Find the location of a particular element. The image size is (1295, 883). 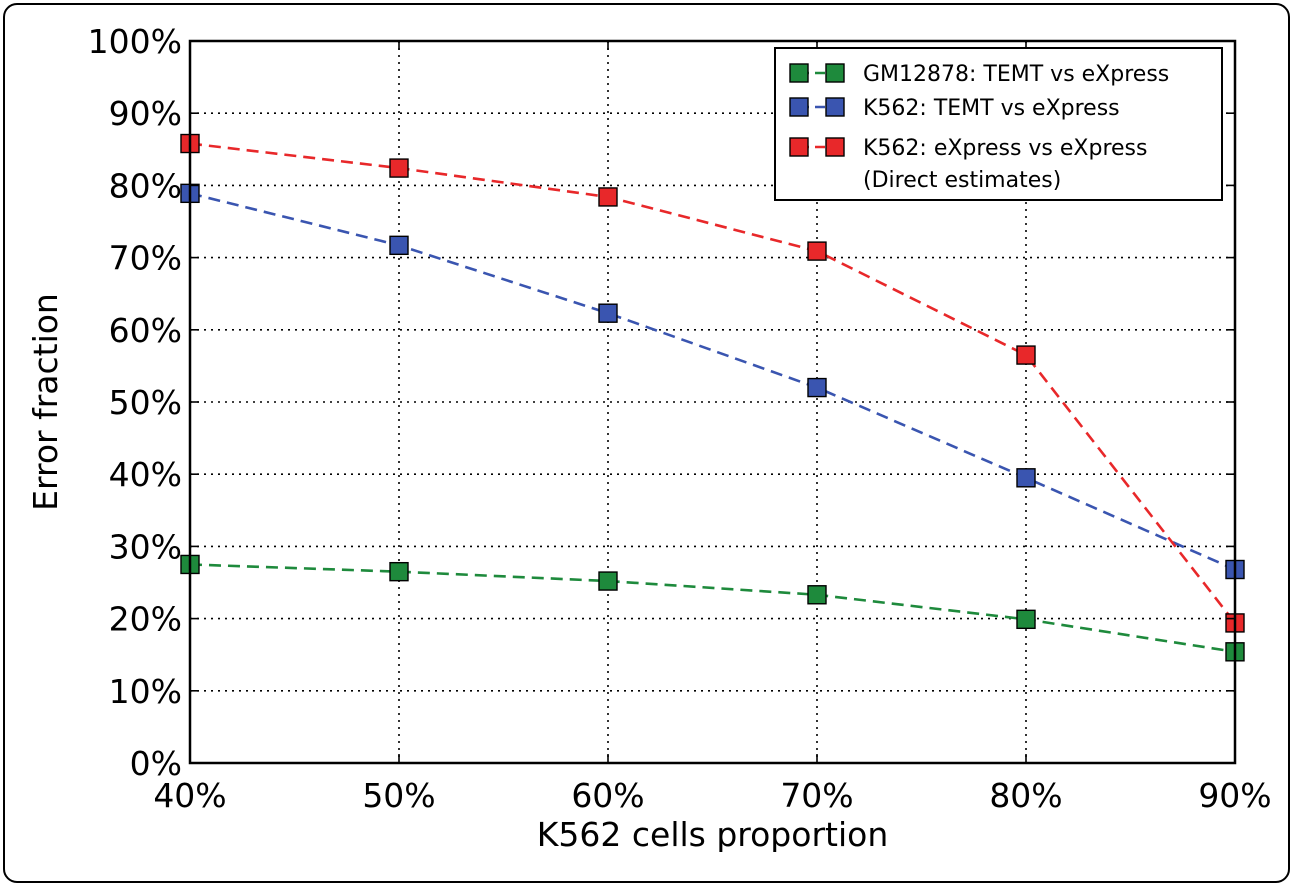

x-tick-label: 40% is located at coordinates (189, 795).